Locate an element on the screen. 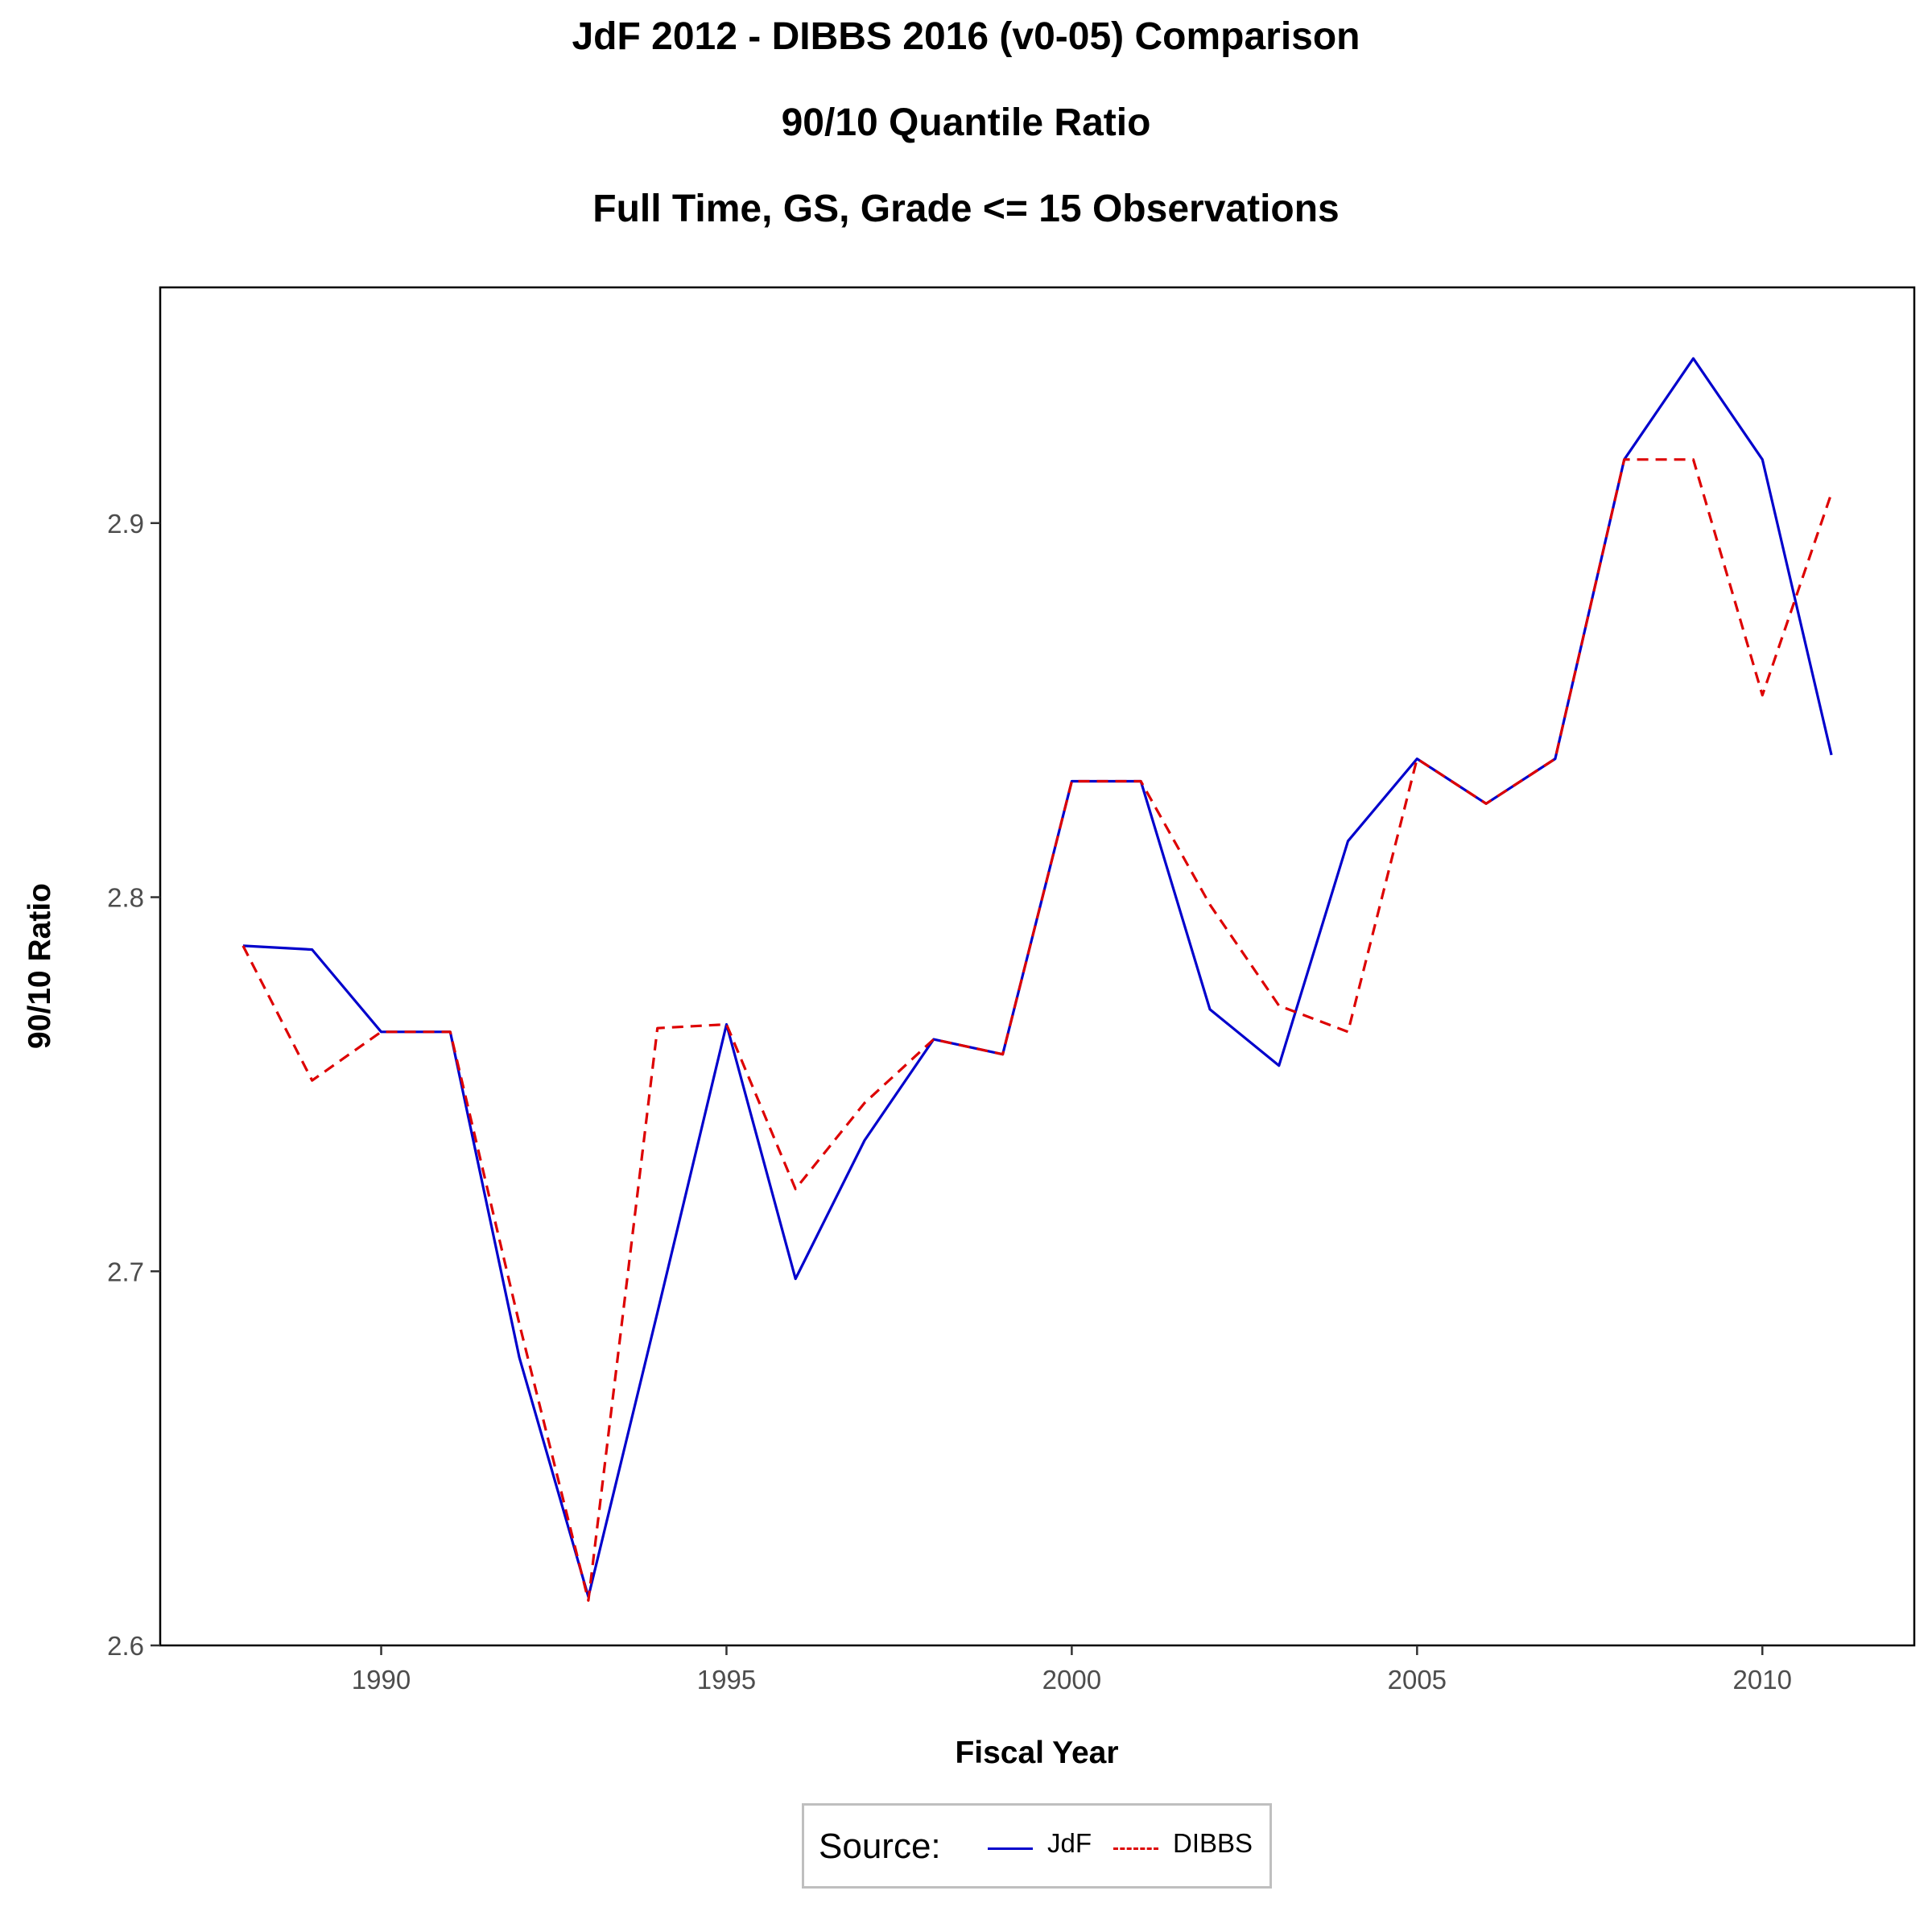 The width and height of the screenshot is (1932, 1932). legend-label-jdf: JdF is located at coordinates (1069, 1843).